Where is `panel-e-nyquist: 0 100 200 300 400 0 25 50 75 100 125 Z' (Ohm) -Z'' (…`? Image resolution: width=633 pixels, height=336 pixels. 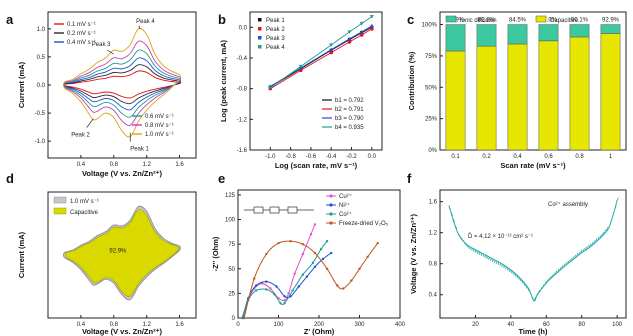 panel-e-nyquist: 0 100 200 300 400 0 25 50 75 100 125 Z' (Ohm) -Z'' (… is located at coordinates (308, 262).